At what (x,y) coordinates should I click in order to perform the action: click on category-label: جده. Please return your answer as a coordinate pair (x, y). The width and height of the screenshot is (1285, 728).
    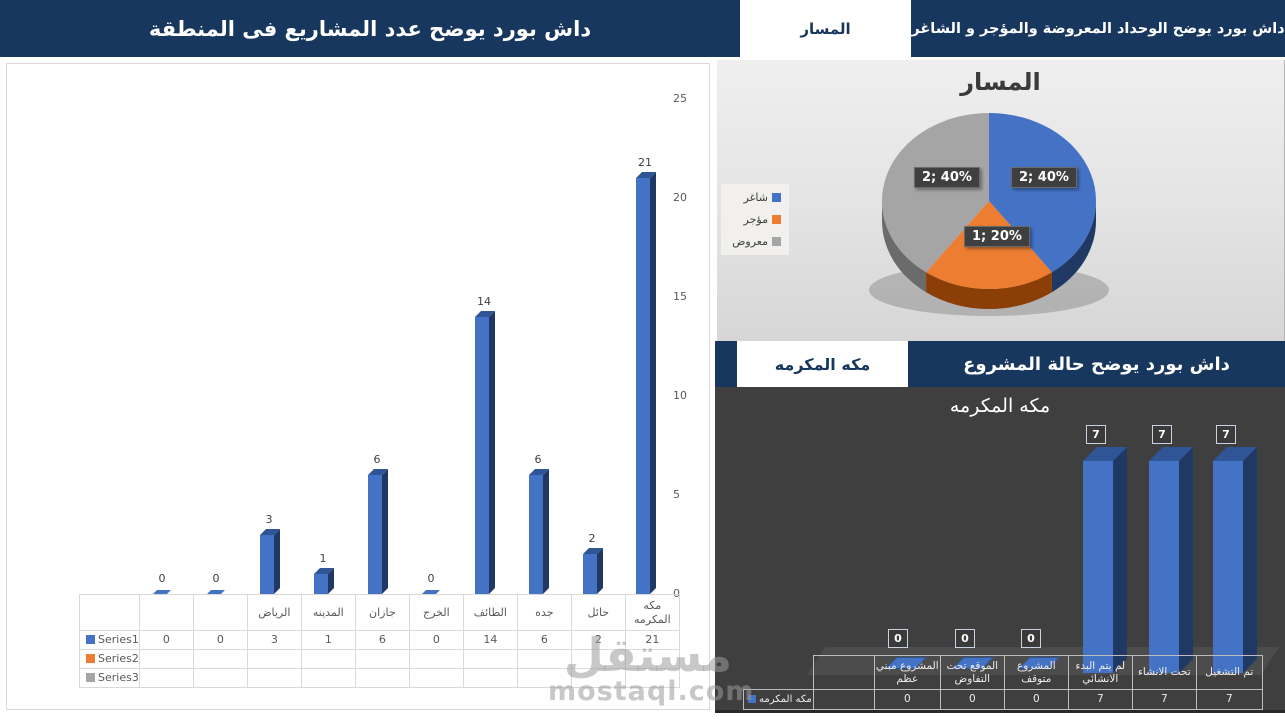
    Looking at the image, I should click on (544, 612).